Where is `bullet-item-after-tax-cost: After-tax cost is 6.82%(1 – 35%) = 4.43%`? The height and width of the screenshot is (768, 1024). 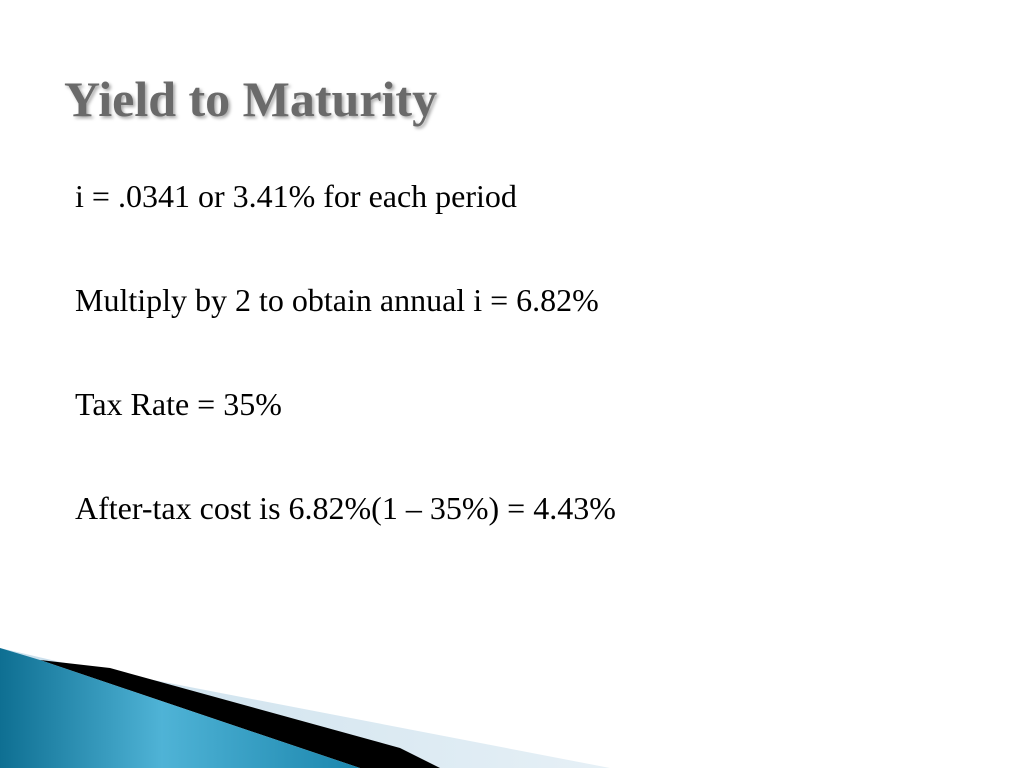
bullet-item-after-tax-cost: After-tax cost is 6.82%(1 – 35%) = 4.43% is located at coordinates (345, 508).